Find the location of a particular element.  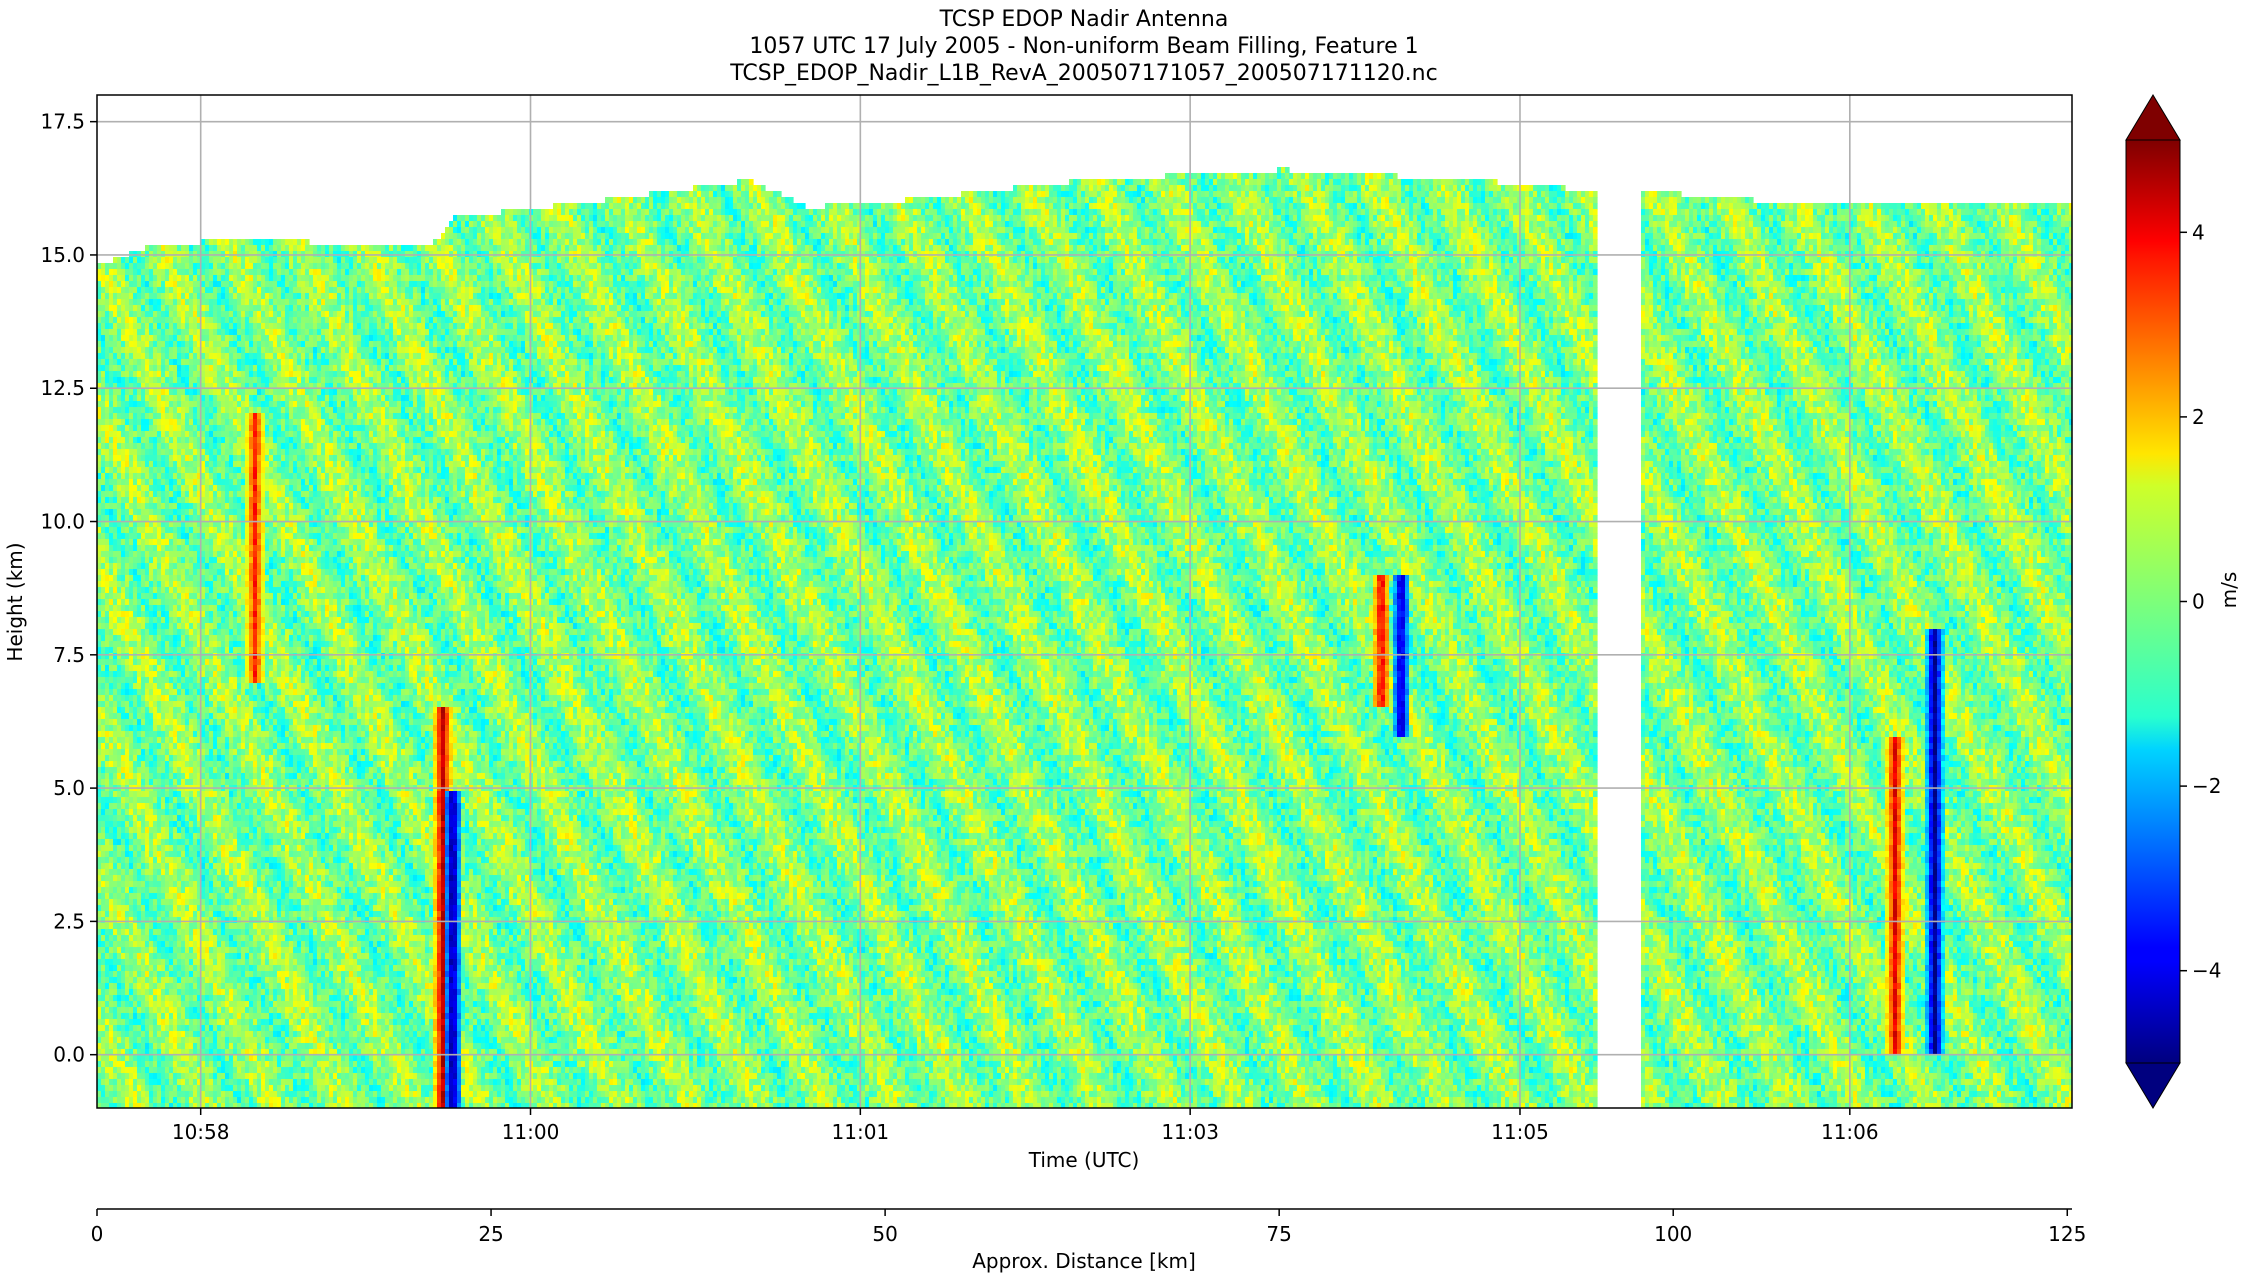

colorbar-tick-label: 0 is located at coordinates (2198, 602).